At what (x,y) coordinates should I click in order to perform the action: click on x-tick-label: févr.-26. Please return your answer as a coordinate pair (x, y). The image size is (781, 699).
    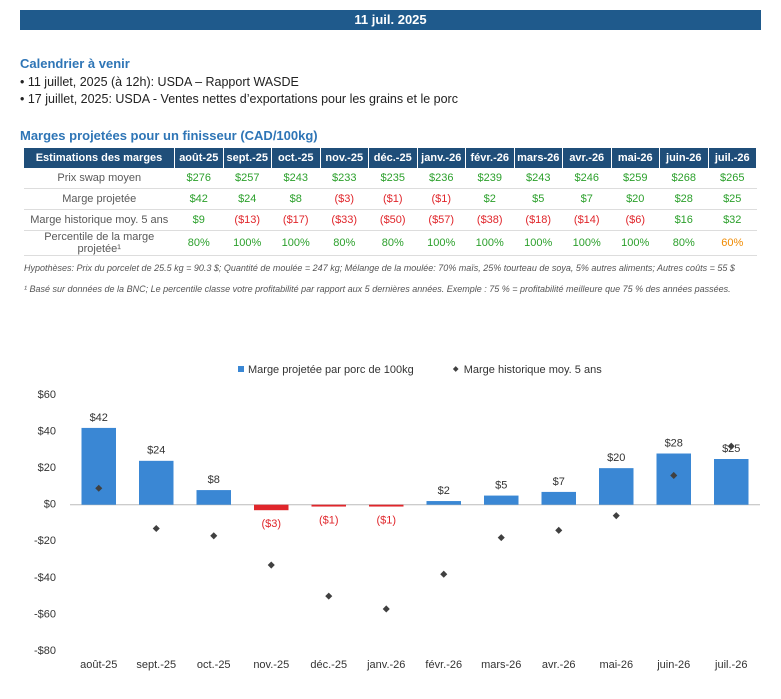
    Looking at the image, I should click on (443, 665).